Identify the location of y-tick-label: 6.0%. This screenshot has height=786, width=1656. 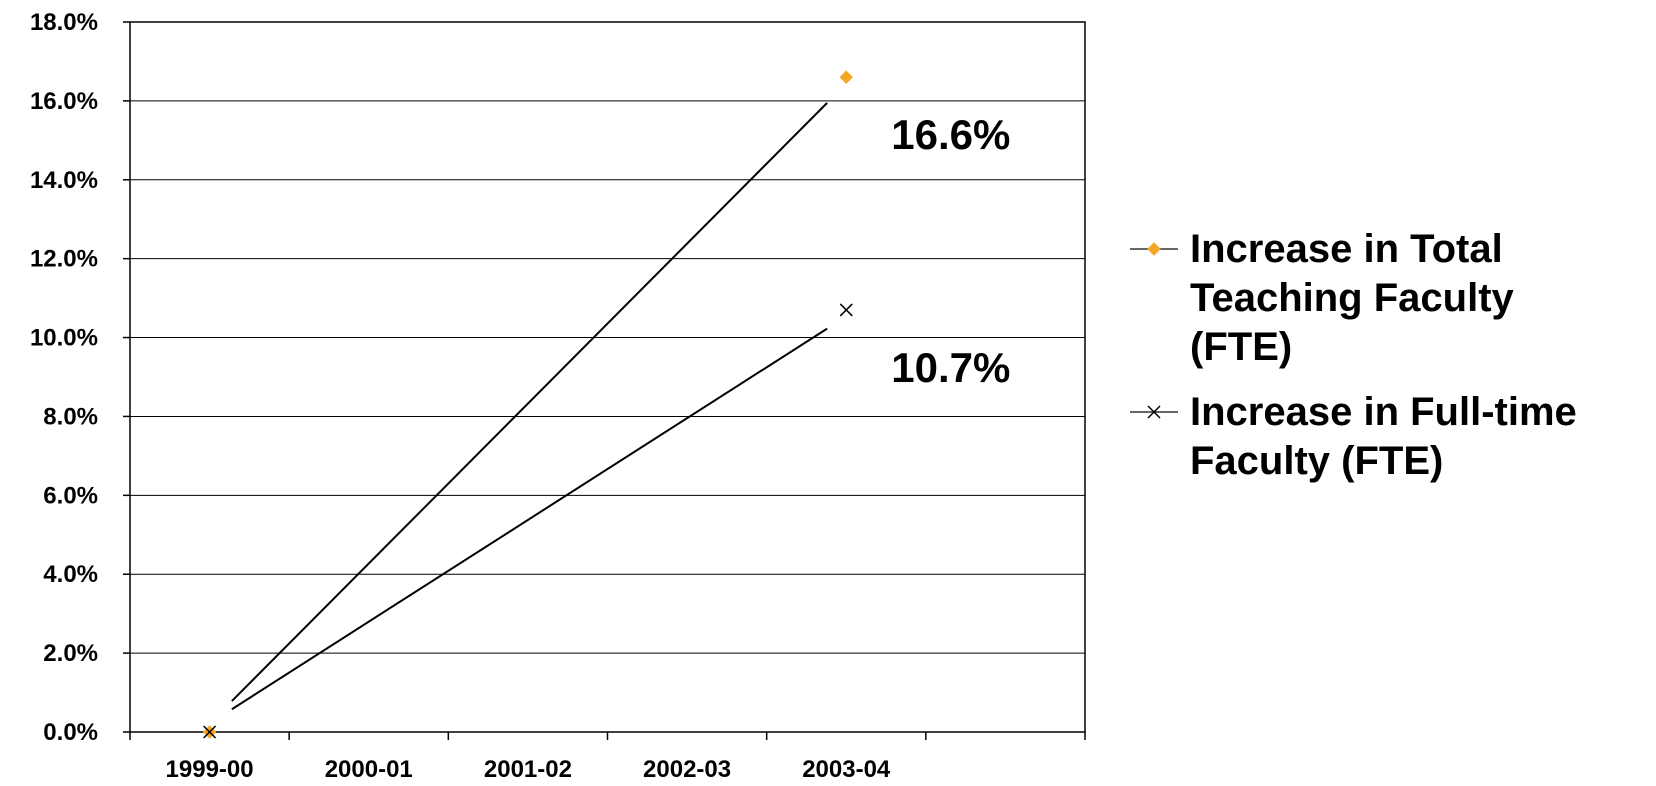
(70, 495).